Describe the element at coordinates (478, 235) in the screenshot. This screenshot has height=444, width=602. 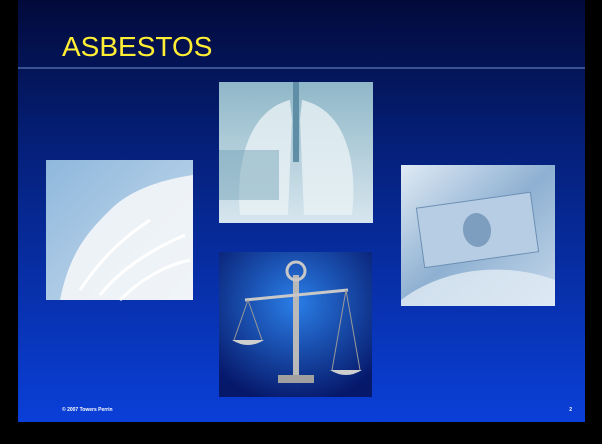
I see `money-image` at that location.